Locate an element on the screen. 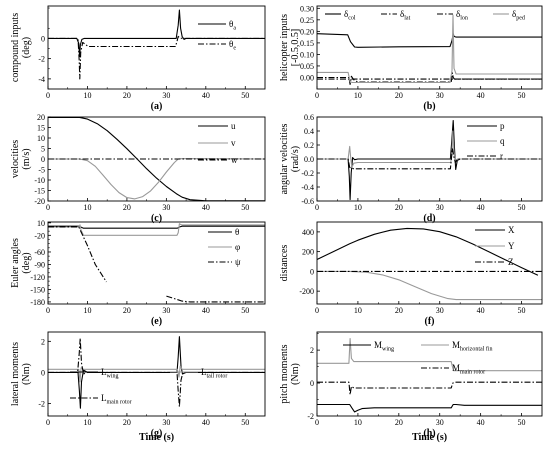  legend: XYZ is located at coordinates (495, 246).